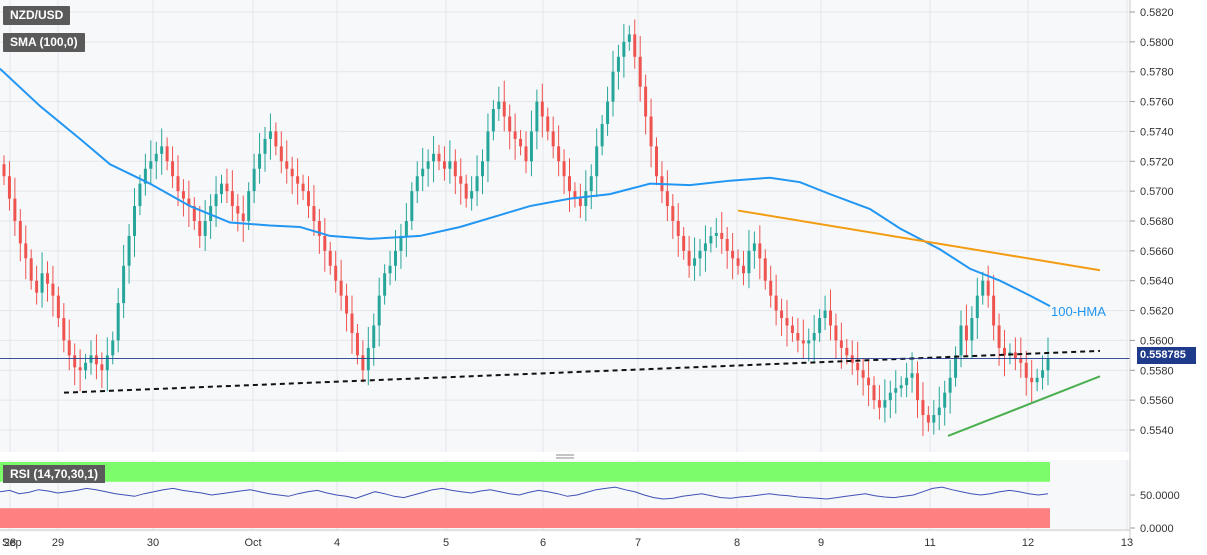 The height and width of the screenshot is (555, 1207). What do you see at coordinates (44, 42) in the screenshot?
I see `sma-badge: SMA (100,0)` at bounding box center [44, 42].